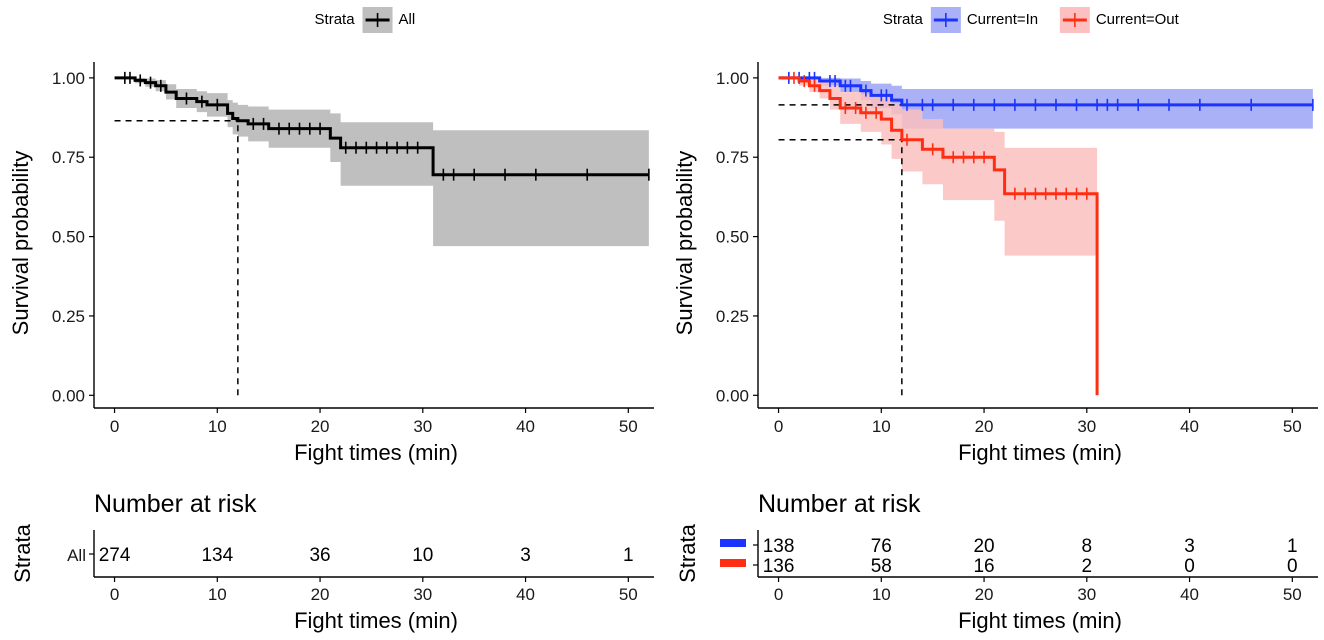  I want to click on risk-count: 136, so click(779, 566).